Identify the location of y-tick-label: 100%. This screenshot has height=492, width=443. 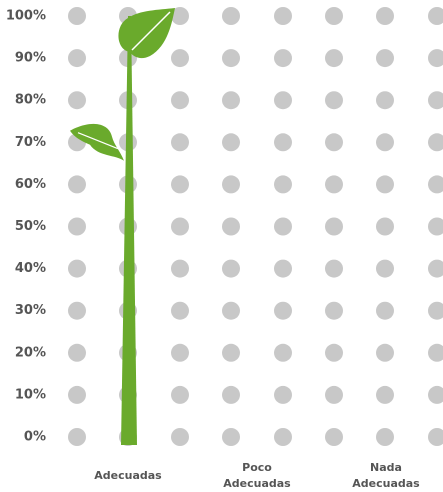
(26, 16).